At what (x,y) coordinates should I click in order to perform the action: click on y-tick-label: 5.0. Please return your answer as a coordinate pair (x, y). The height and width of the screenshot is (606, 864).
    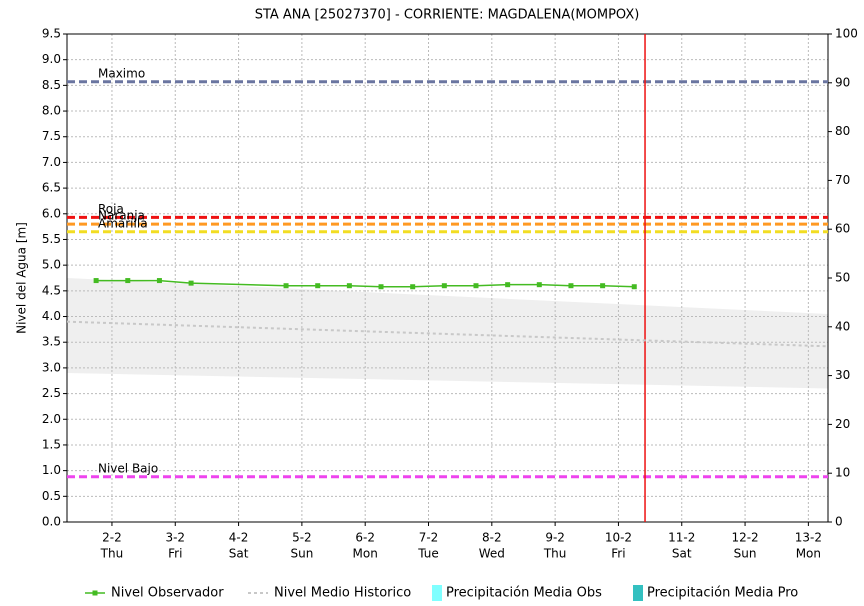
    Looking at the image, I should click on (51, 265).